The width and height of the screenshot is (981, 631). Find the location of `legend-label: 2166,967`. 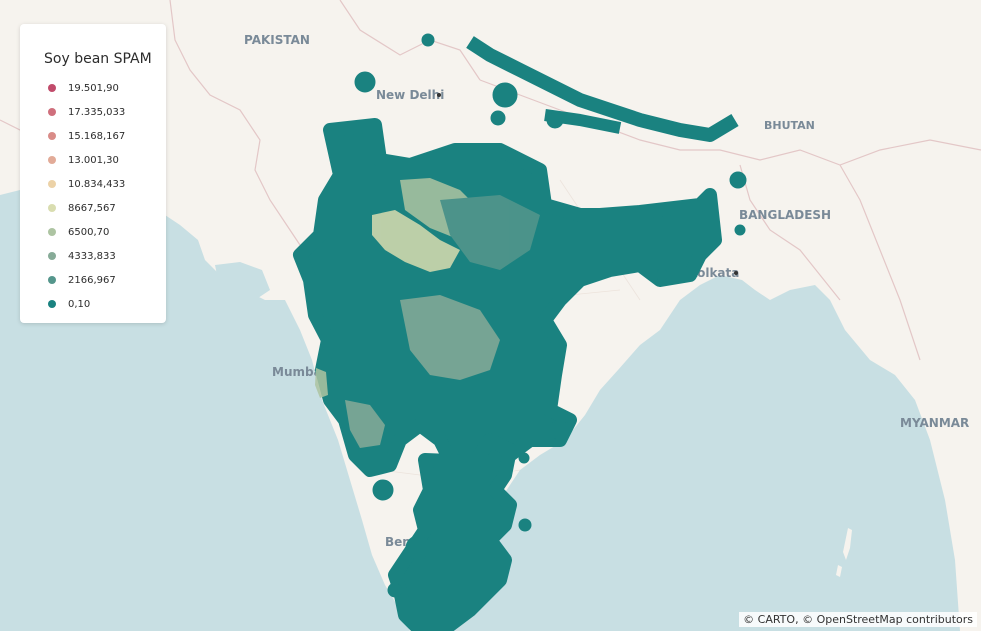

legend-label: 2166,967 is located at coordinates (92, 280).